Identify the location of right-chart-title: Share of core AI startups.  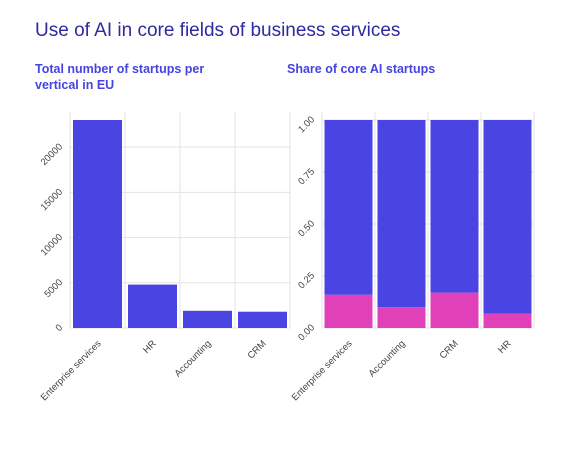
(361, 69).